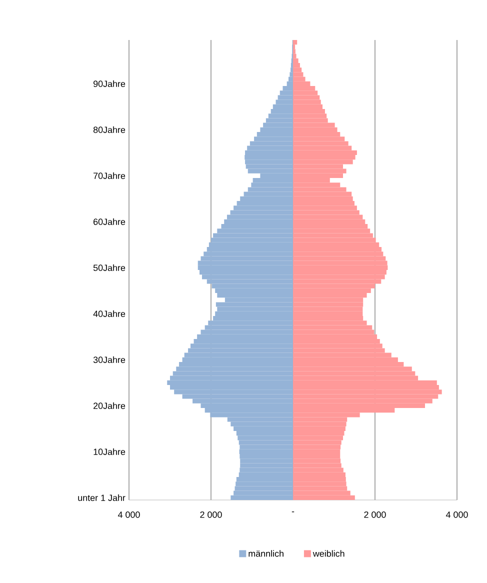  What do you see at coordinates (110, 175) in the screenshot?
I see `y-tick-label: 70Jahre` at bounding box center [110, 175].